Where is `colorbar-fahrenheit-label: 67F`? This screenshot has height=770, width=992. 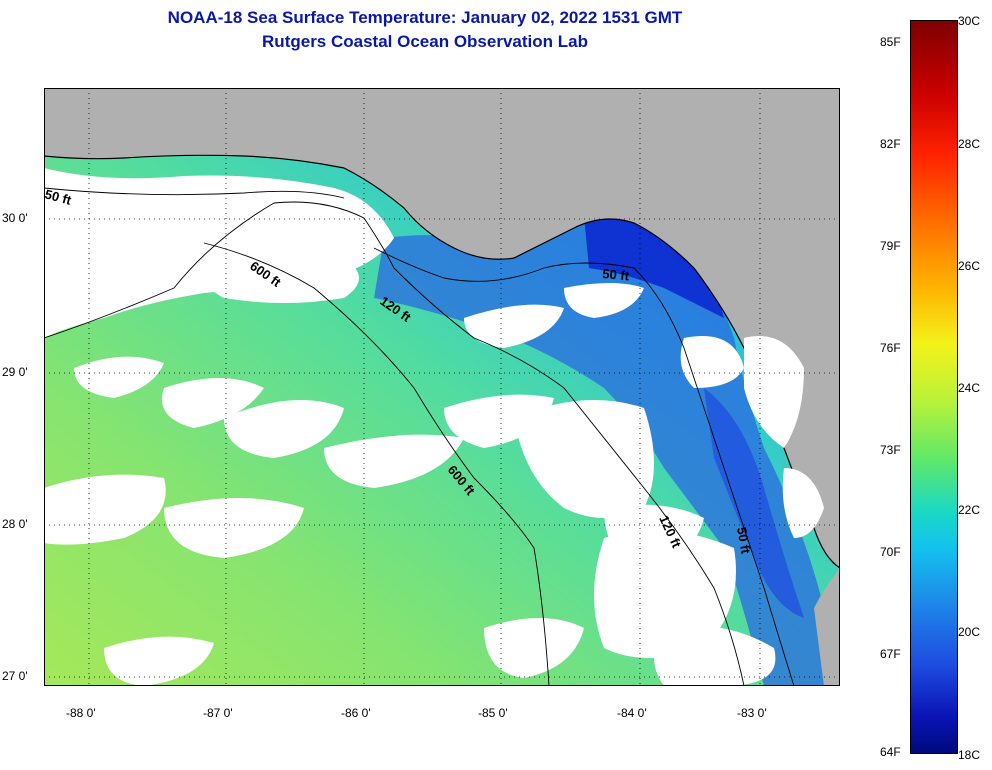 colorbar-fahrenheit-label: 67F is located at coordinates (890, 654).